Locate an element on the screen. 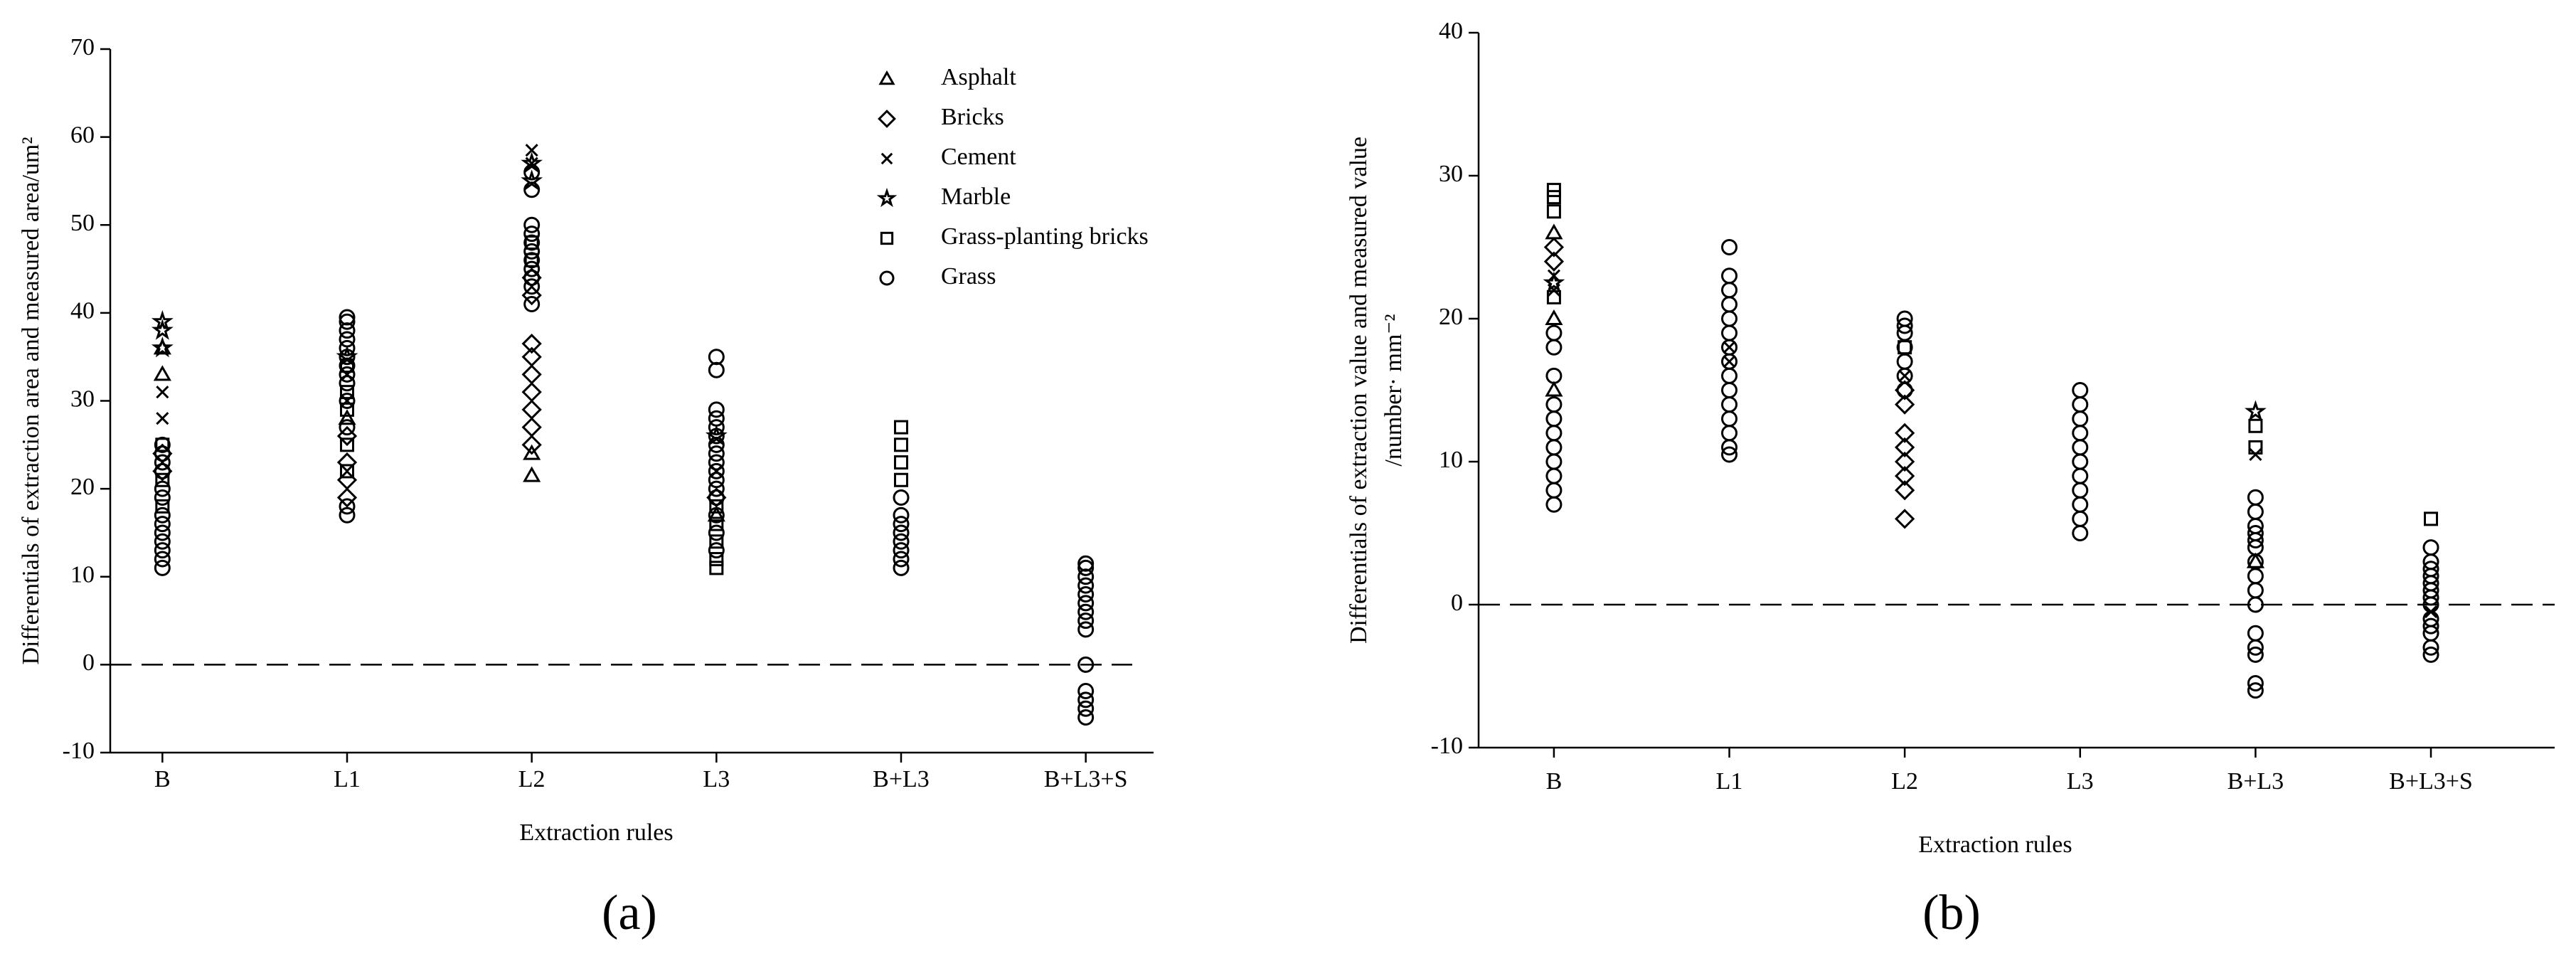 This screenshot has height=966, width=2576. y-tick-label: 70 is located at coordinates (82, 47).